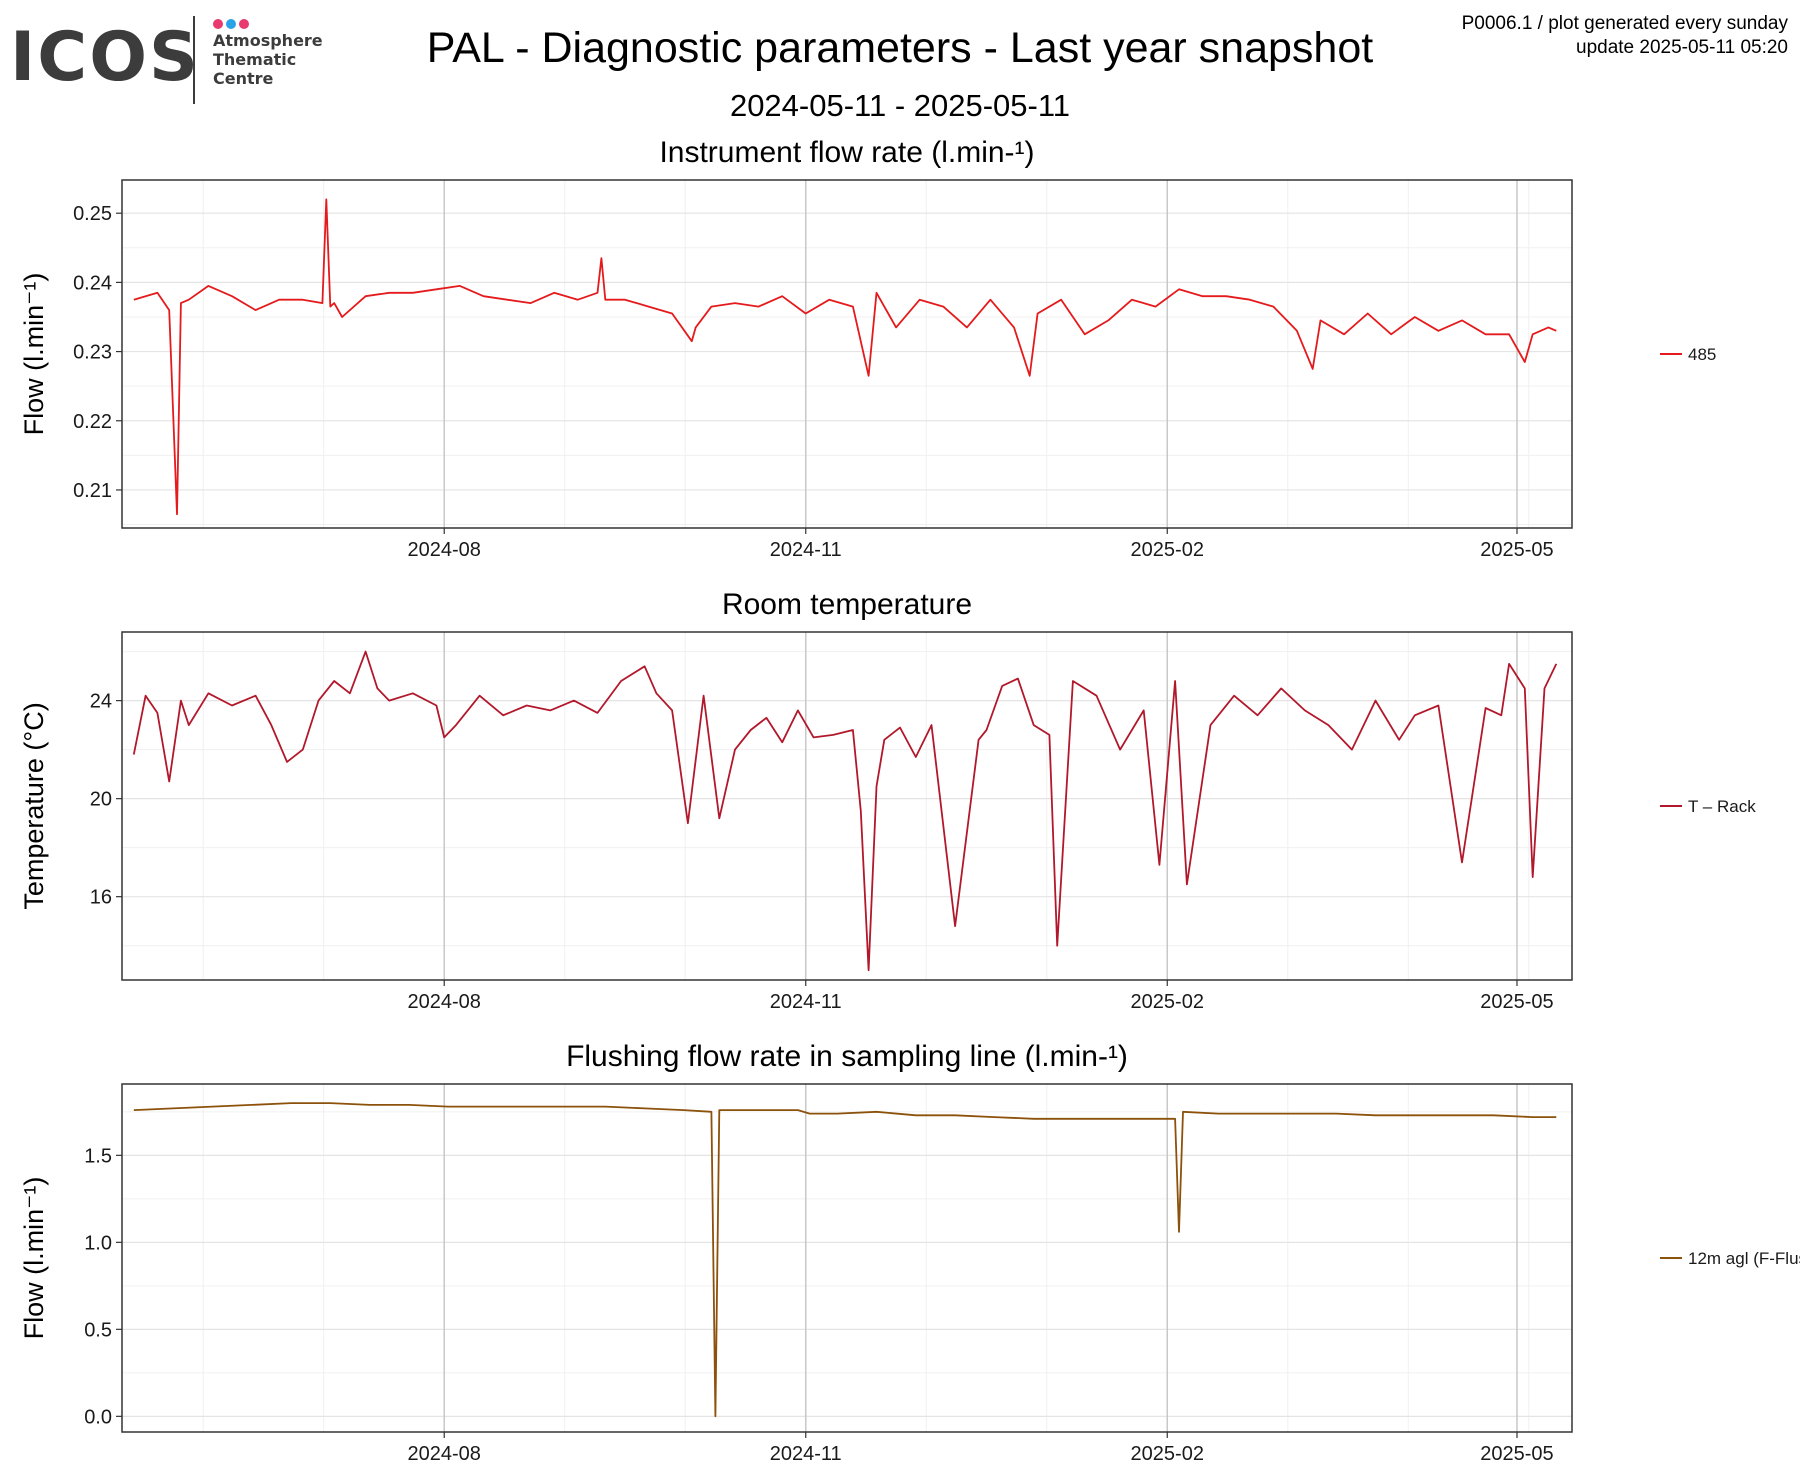 The image size is (1800, 1470). Describe the element at coordinates (1702, 354) in the screenshot. I see `legend-label: 485` at that location.